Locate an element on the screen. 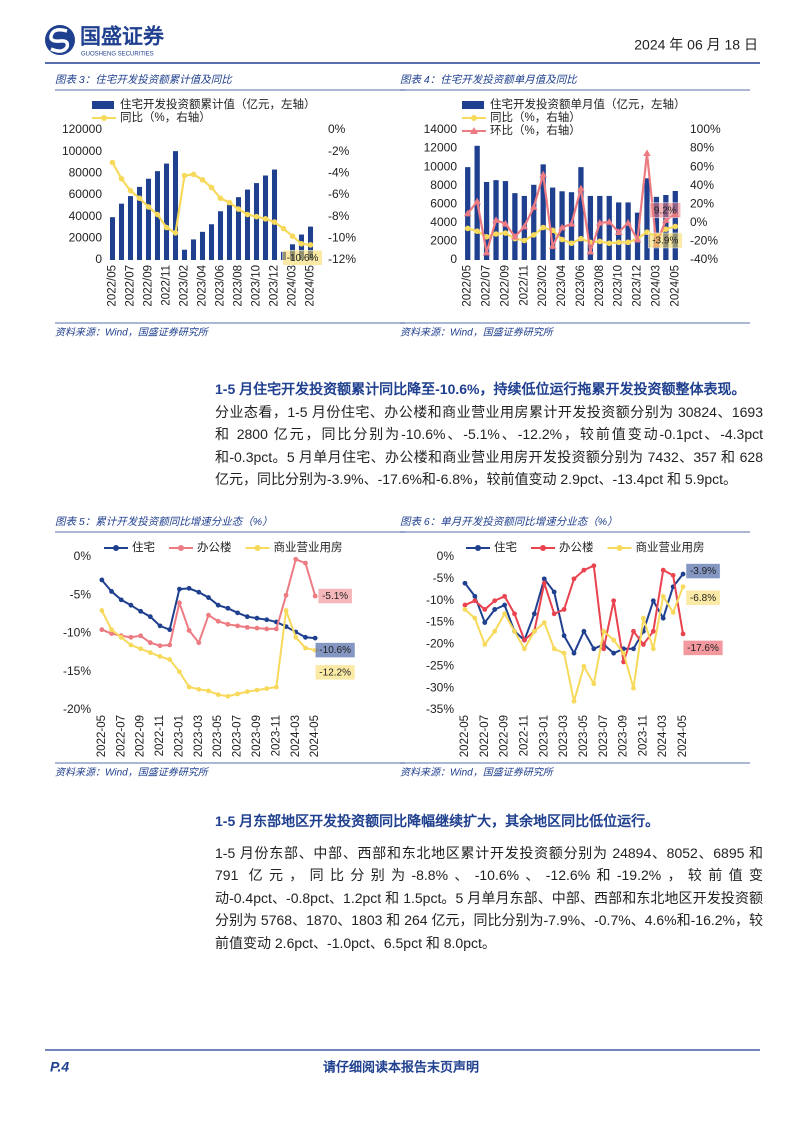 The image size is (802, 1133). y-tick-label: 100000 is located at coordinates (82, 151).